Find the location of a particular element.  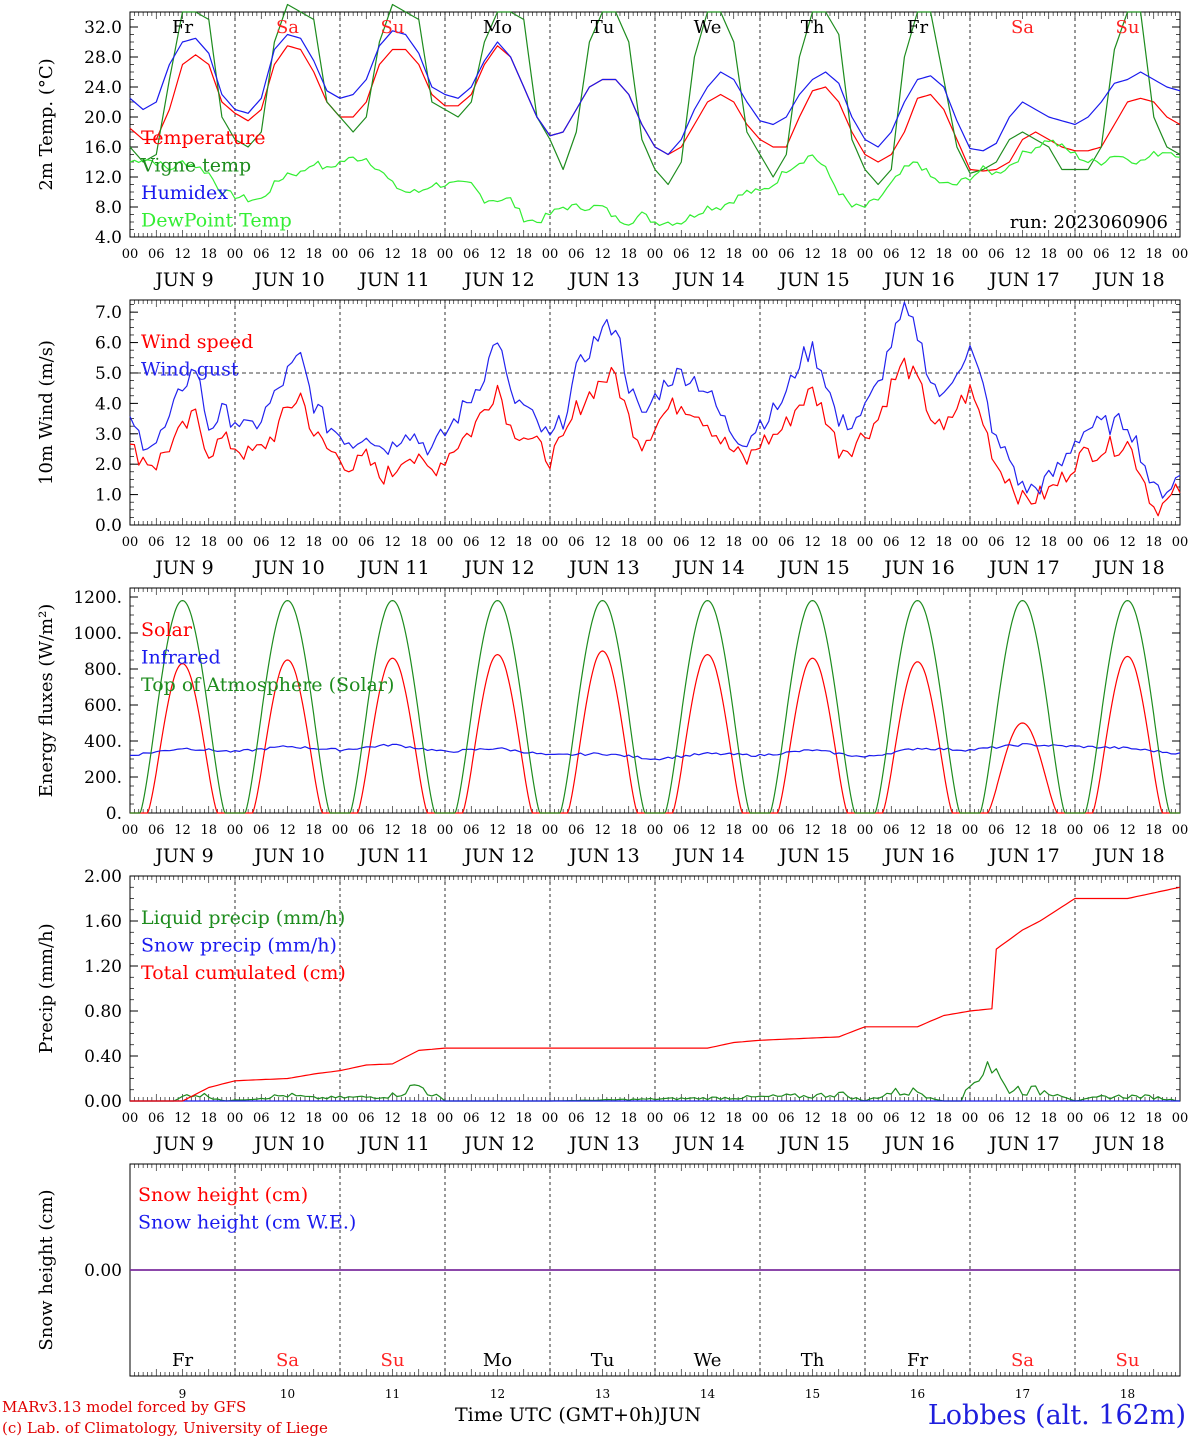

time-axis-label: Time UTC (GMT+0h)JUN is located at coordinates (578, 1415).